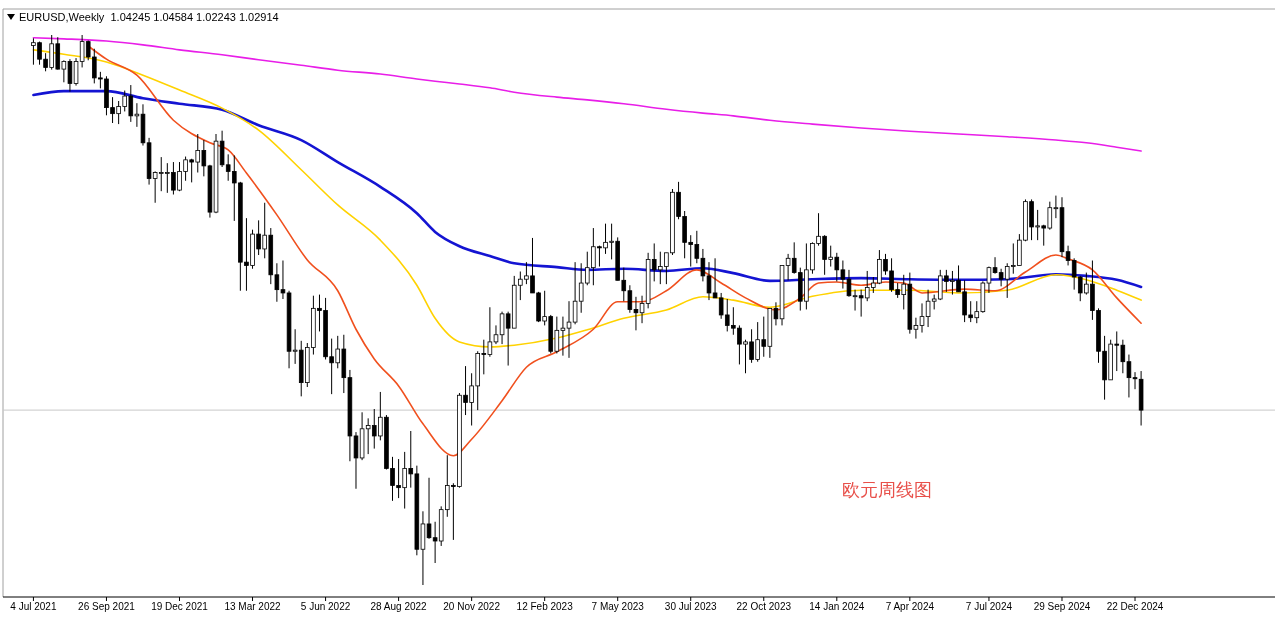 The width and height of the screenshot is (1280, 620). Describe the element at coordinates (149, 17) in the screenshot. I see `chart-title: EURUSD,Weekly 1.04245 1.04584 1.02243 1.02914` at that location.